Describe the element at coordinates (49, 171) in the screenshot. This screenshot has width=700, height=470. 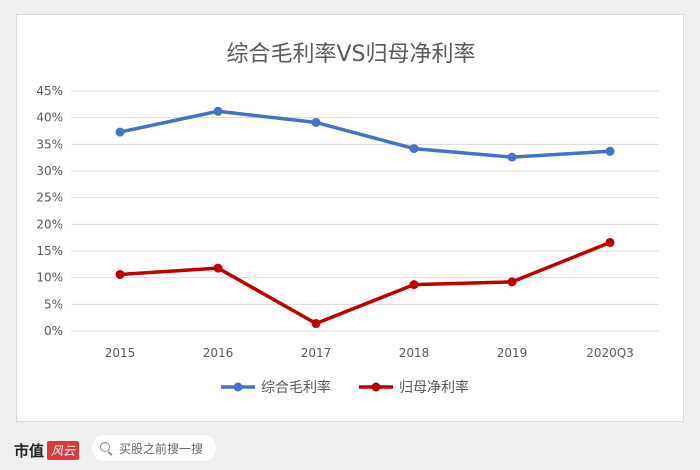
I see `y-tick-label: 30%` at that location.